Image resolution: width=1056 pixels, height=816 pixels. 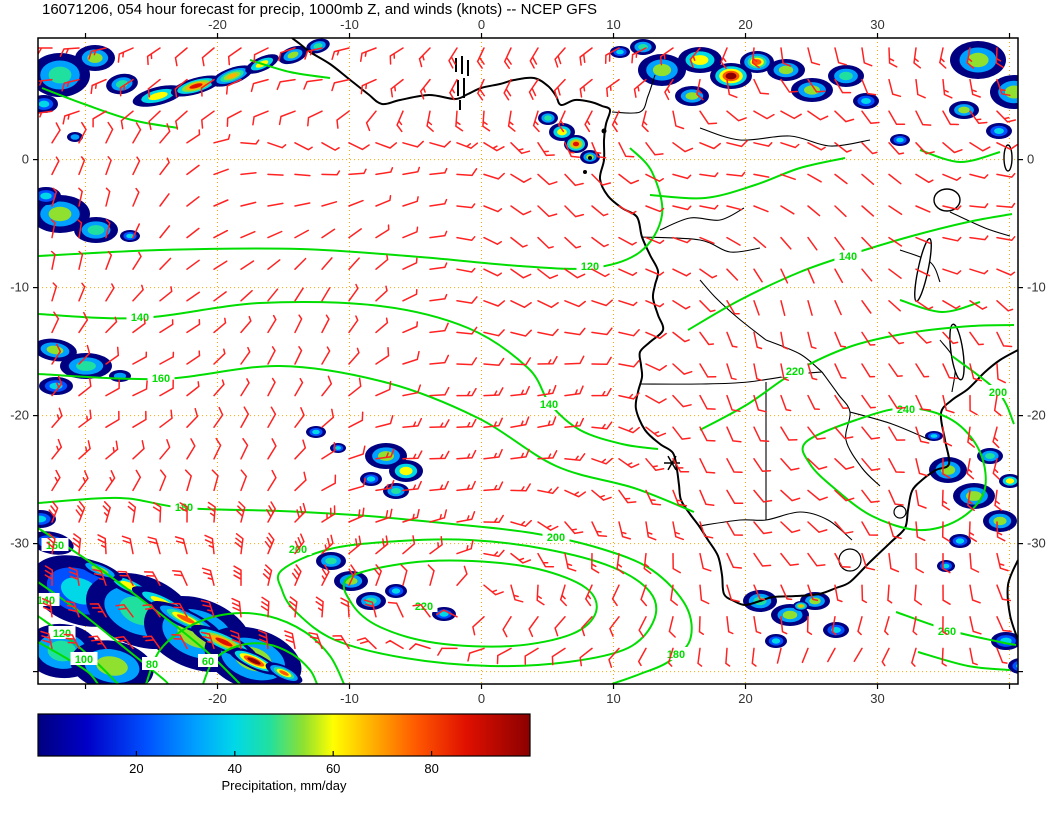 I want to click on svg-text: 120, so click(x=62, y=634).